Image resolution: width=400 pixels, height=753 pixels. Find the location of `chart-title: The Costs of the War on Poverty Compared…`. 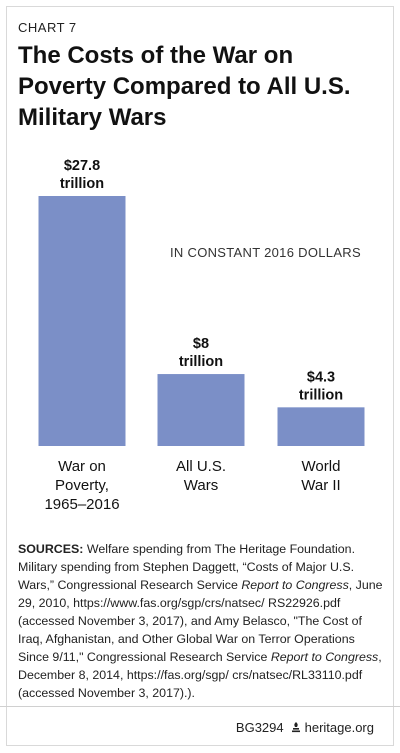

chart-title: The Costs of the War on Poverty Compared… is located at coordinates (184, 86).